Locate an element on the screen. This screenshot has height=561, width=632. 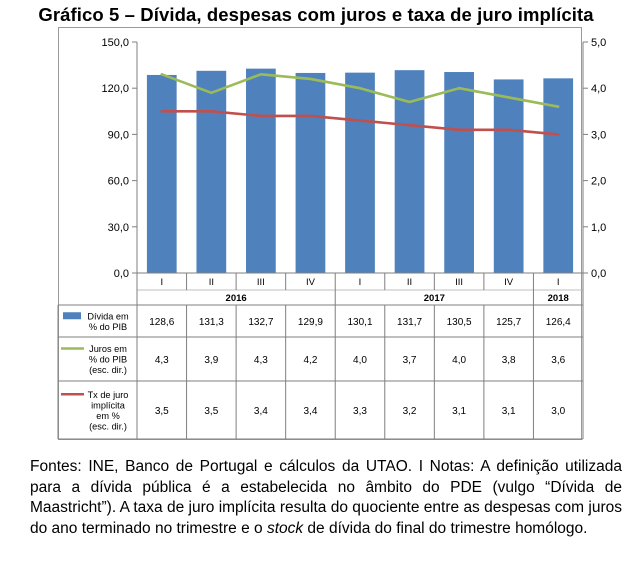
data-label: 3,0 is located at coordinates (558, 411).